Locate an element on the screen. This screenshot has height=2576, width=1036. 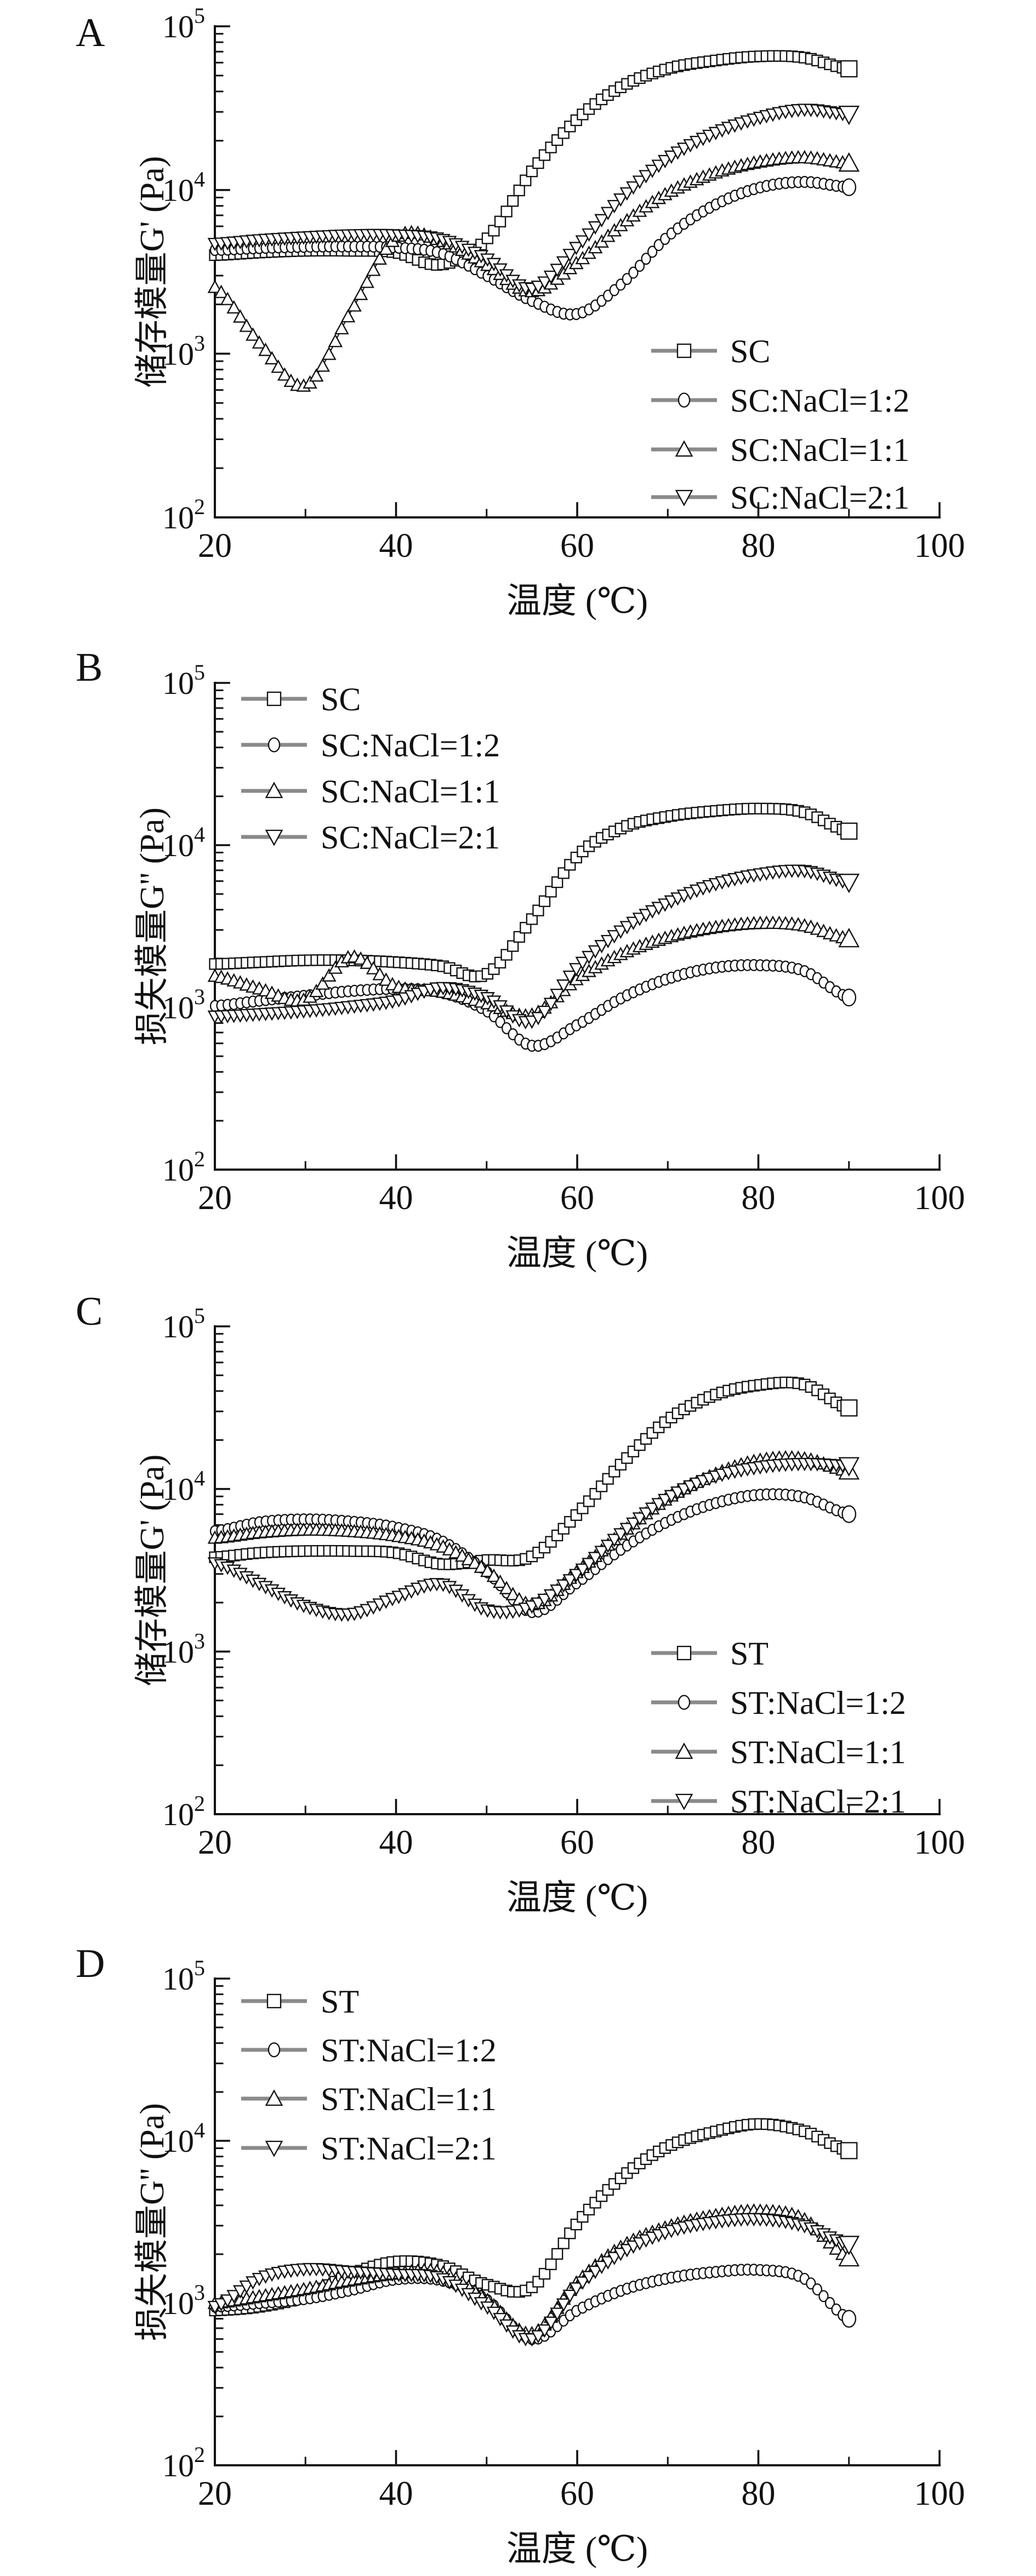
panel-letter-d: D is located at coordinates (90, 1963).